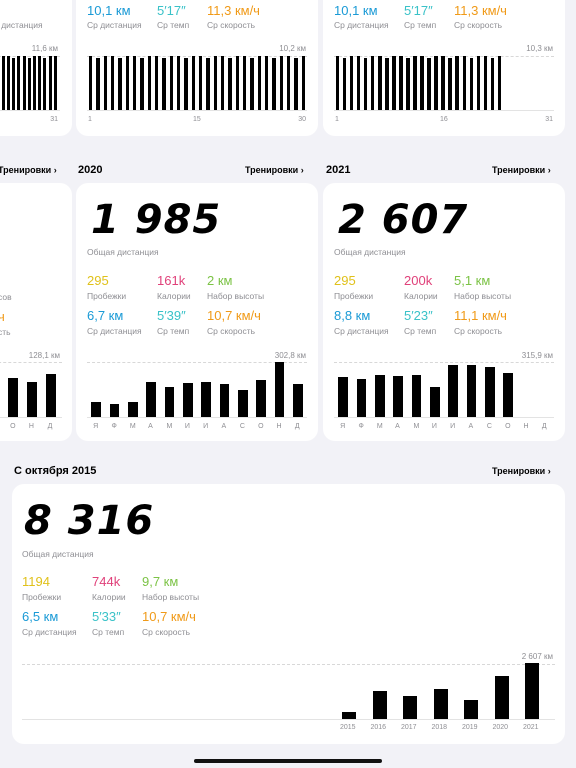 The width and height of the screenshot is (576, 768). Describe the element at coordinates (114, 426) in the screenshot. I see `month-tick-label: Ф` at that location.